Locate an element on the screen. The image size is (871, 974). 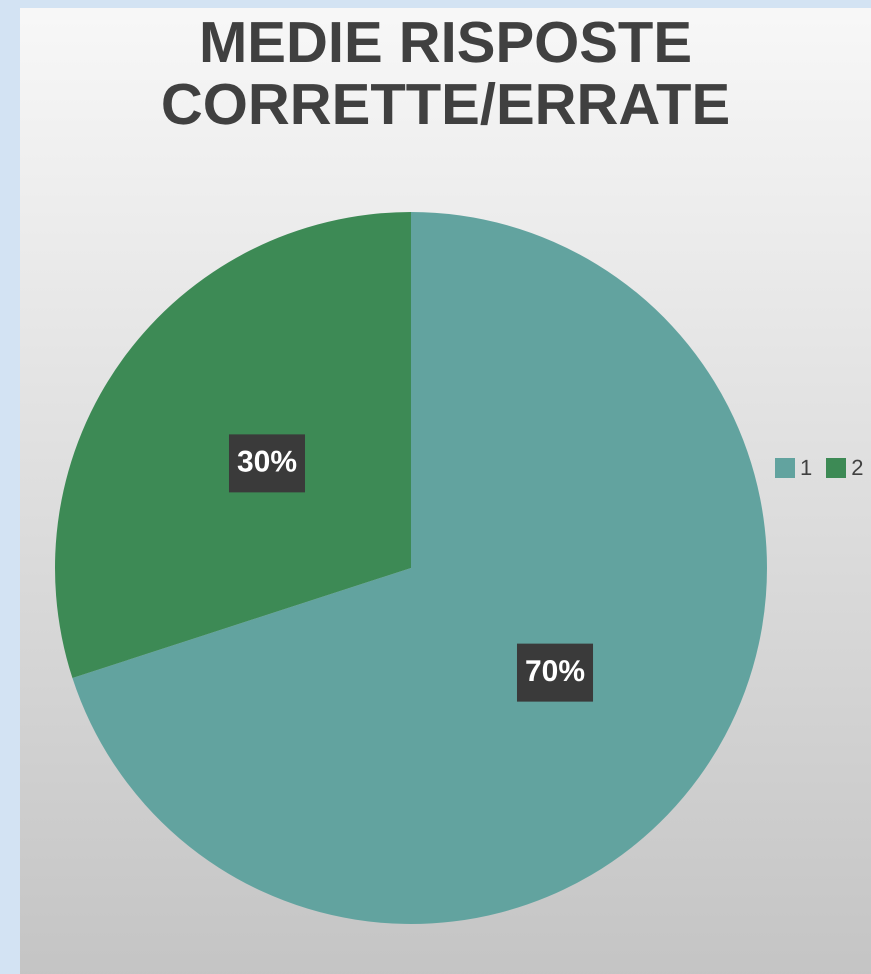
legend-label: 1 is located at coordinates (806, 468).